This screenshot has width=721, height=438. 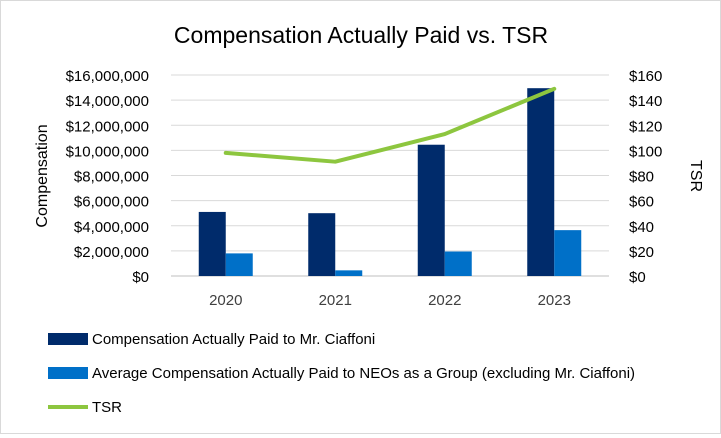 I want to click on y-axis-label: Compensation, so click(x=42, y=175).